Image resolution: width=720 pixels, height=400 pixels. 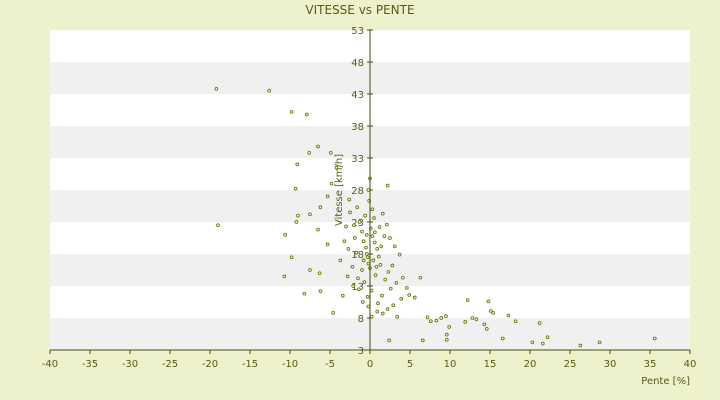 What do you see at coordinates (361, 319) in the screenshot?
I see `y-tick-label: 8` at bounding box center [361, 319].